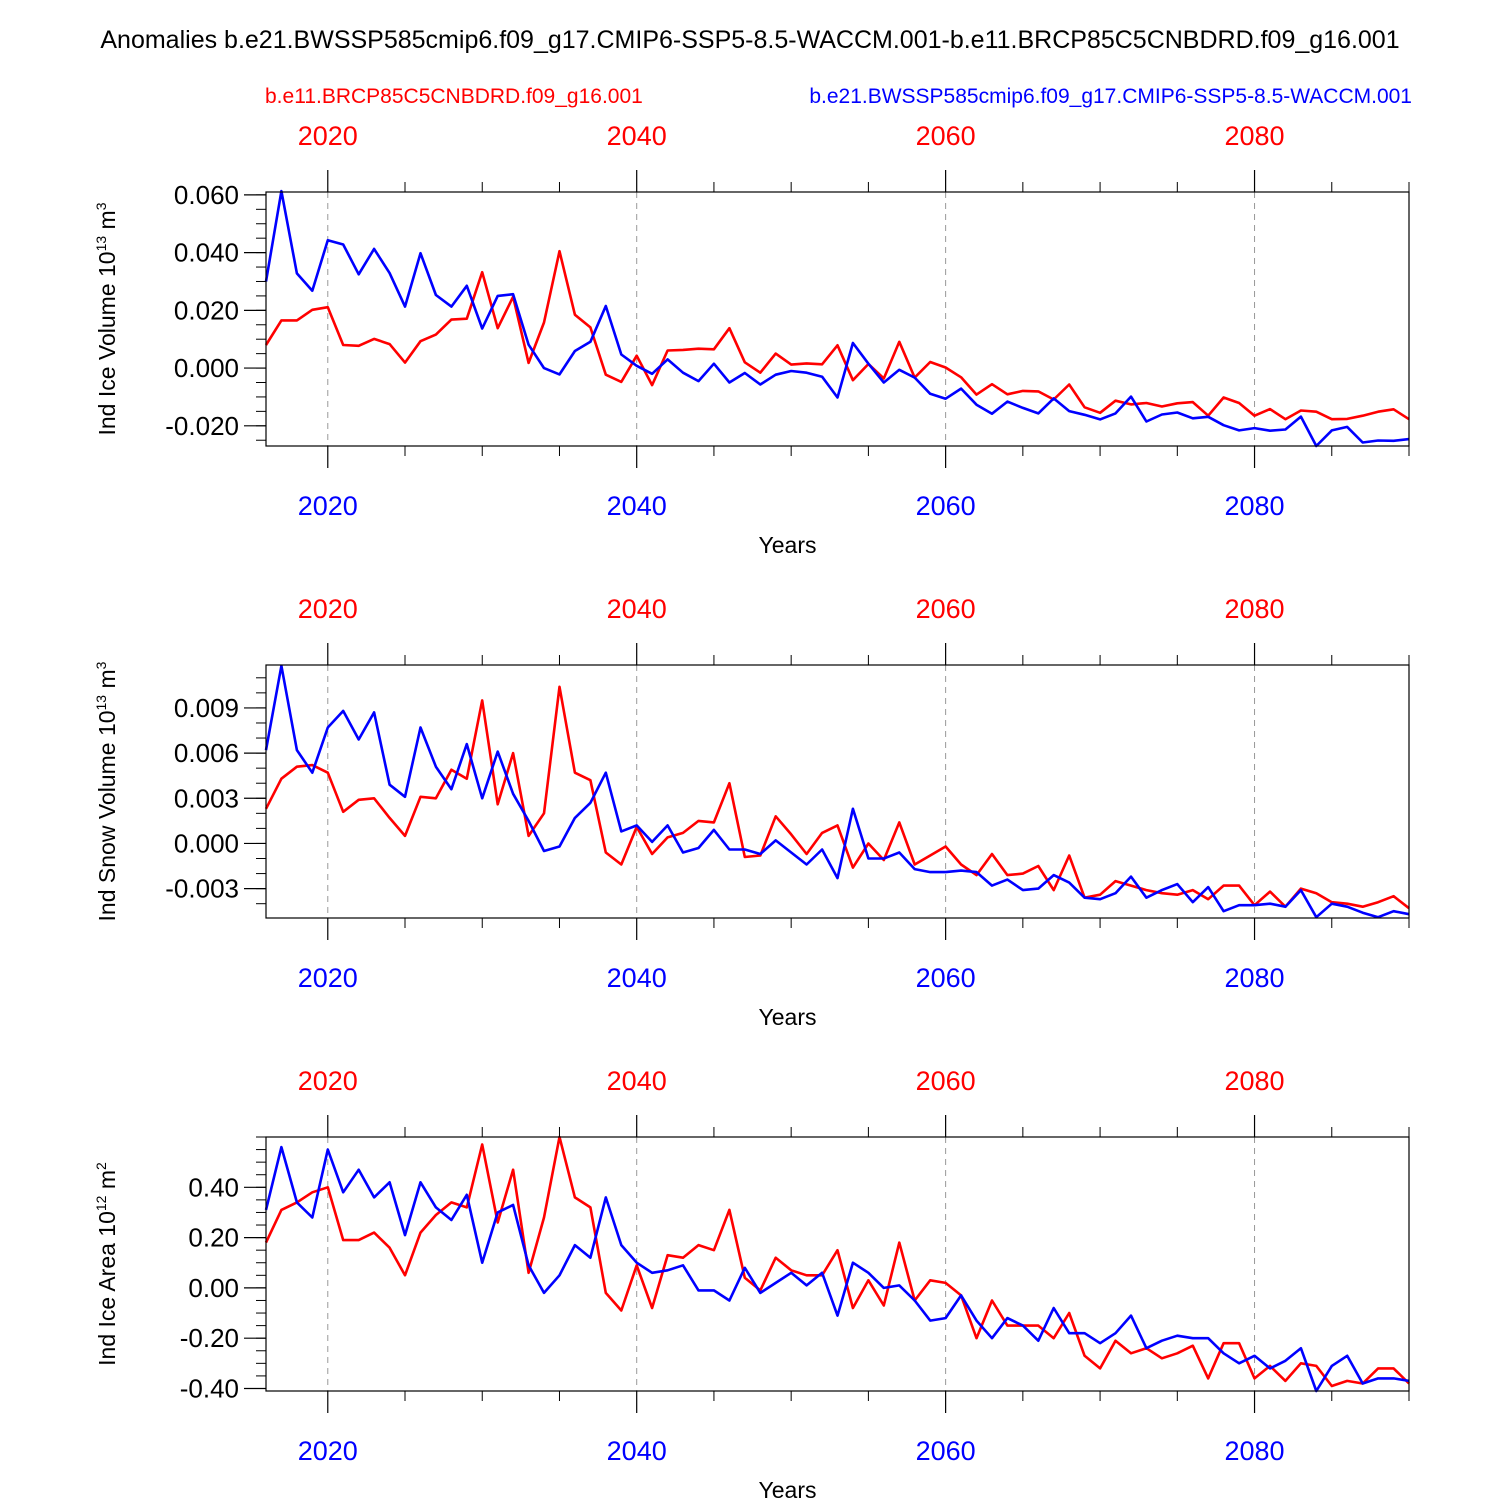  Describe the element at coordinates (209, 1338) in the screenshot. I see `y-tick-label: -0.20` at that location.